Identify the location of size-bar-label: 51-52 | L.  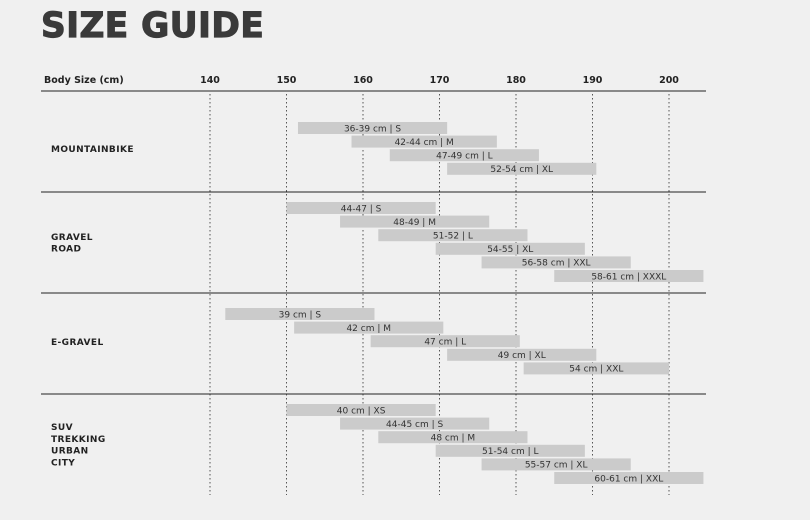
(453, 237).